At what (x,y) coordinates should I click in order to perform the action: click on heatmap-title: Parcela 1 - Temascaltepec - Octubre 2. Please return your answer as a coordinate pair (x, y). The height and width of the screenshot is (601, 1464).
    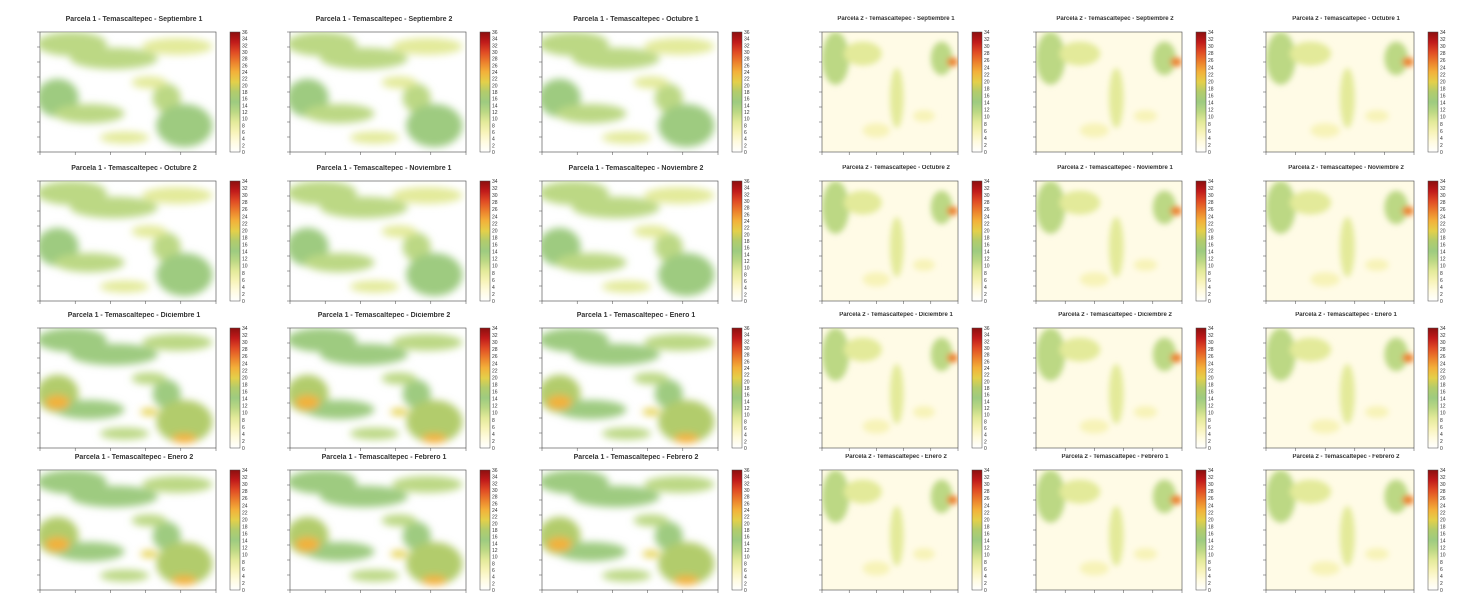
    Looking at the image, I should click on (134, 168).